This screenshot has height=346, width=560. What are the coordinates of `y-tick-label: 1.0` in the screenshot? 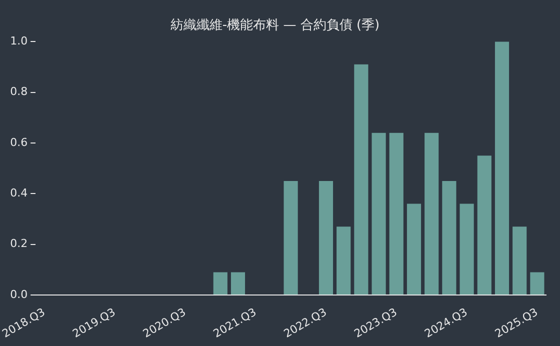 It's located at (19, 41).